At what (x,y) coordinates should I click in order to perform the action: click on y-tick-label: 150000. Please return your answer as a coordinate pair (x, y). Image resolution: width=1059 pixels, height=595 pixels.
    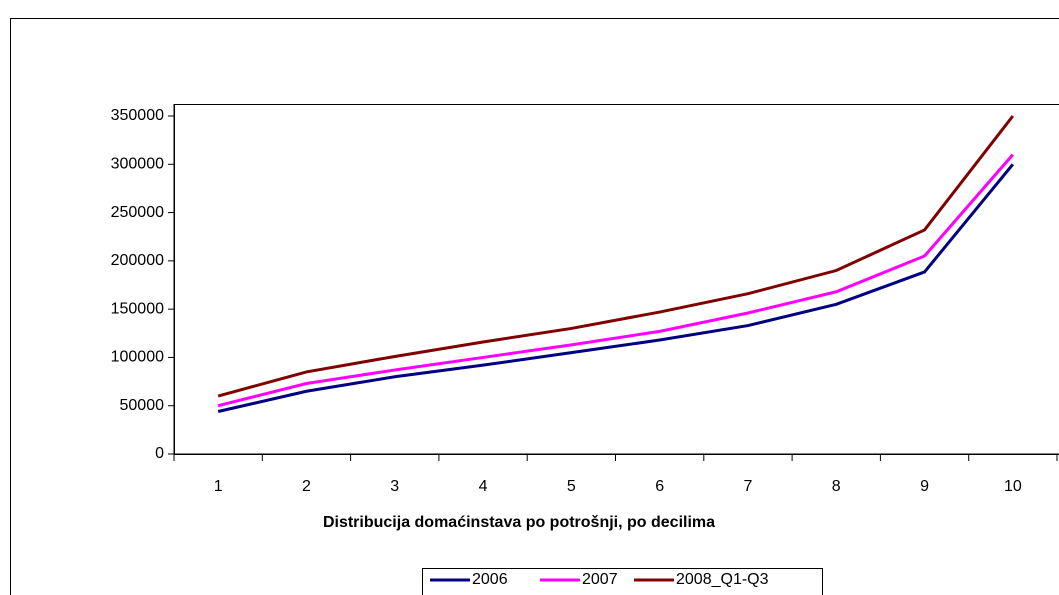
    Looking at the image, I should click on (137, 308).